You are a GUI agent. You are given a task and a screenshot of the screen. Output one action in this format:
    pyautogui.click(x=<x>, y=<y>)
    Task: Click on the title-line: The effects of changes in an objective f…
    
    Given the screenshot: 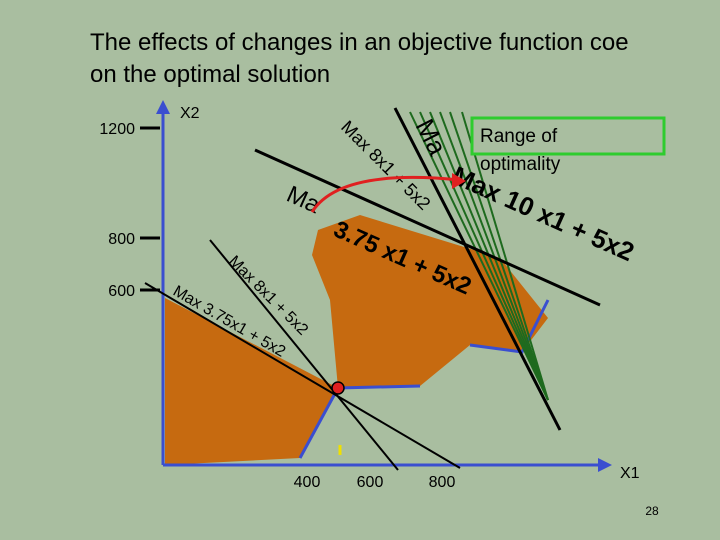 What is the action you would take?
    pyautogui.click(x=359, y=42)
    